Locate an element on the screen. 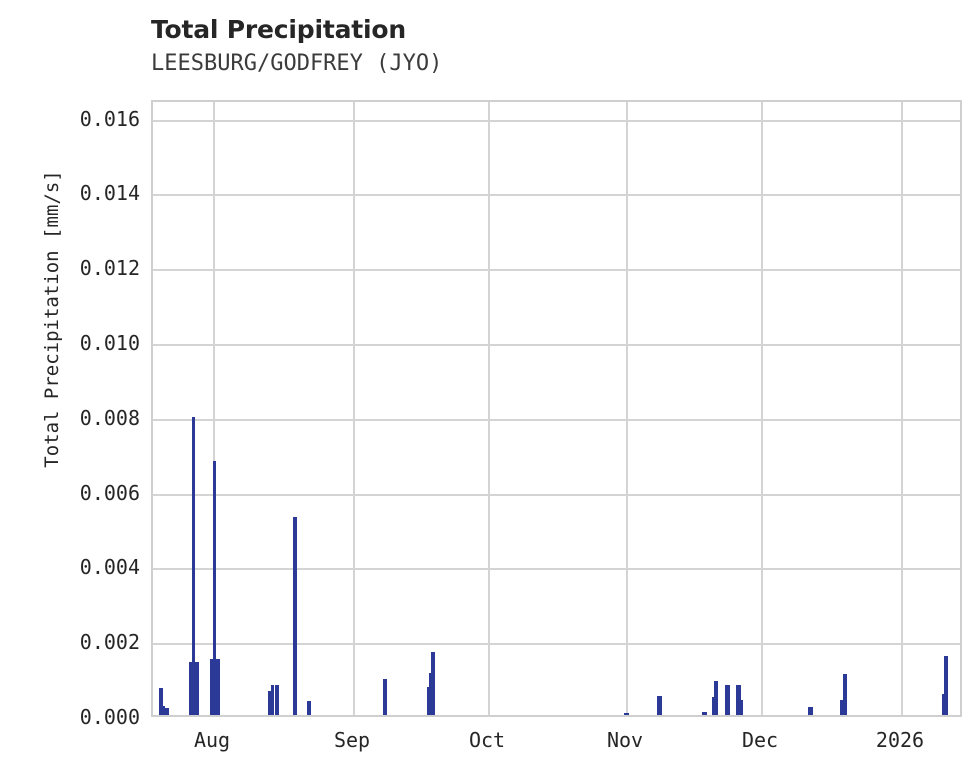 This screenshot has height=780, width=980. x-tick-label: Oct is located at coordinates (487, 740).